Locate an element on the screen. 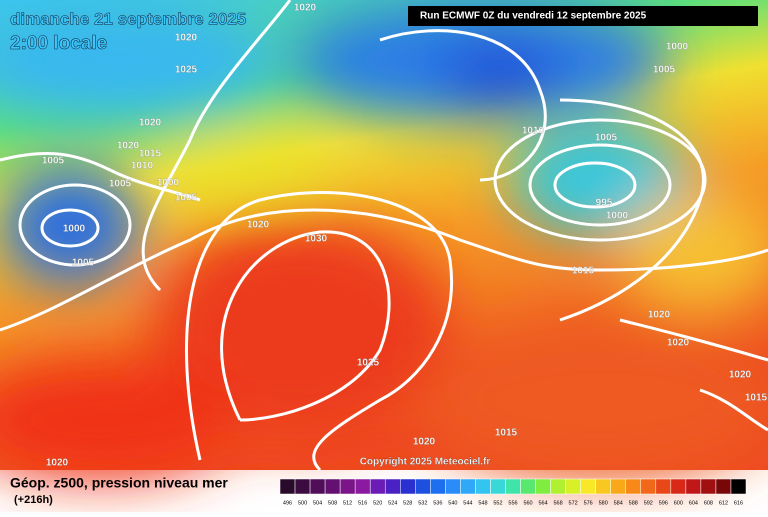  legend-title: Géop. z500, pression niveau mer is located at coordinates (119, 483).